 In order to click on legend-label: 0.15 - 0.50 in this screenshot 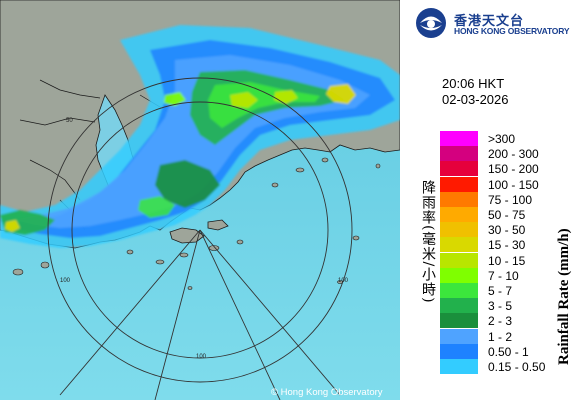, I will do `click(517, 367)`.